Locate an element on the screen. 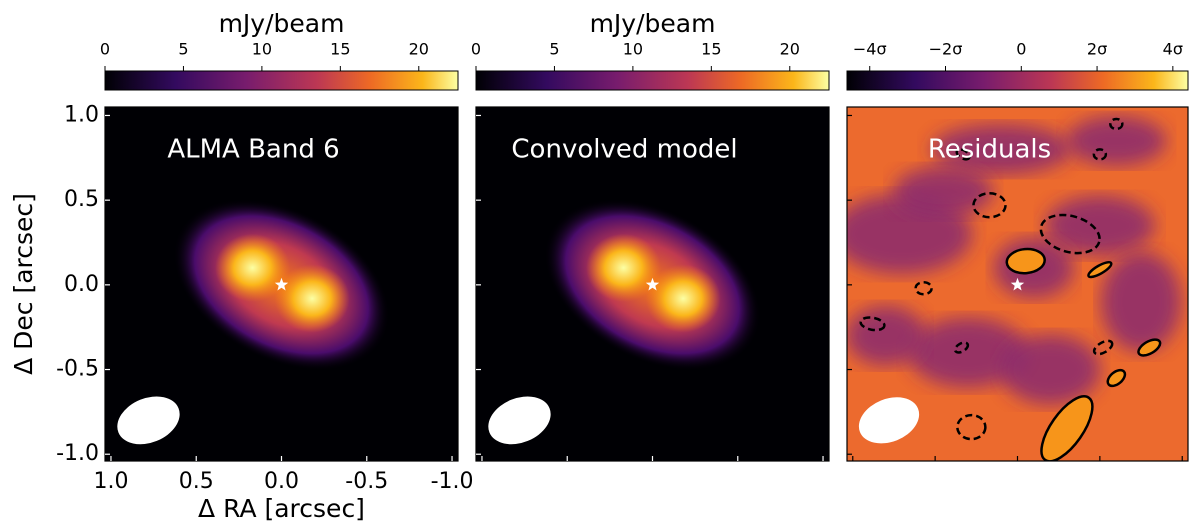 The width and height of the screenshot is (1195, 524). panel-label: ALMA Band 6 is located at coordinates (253, 150).